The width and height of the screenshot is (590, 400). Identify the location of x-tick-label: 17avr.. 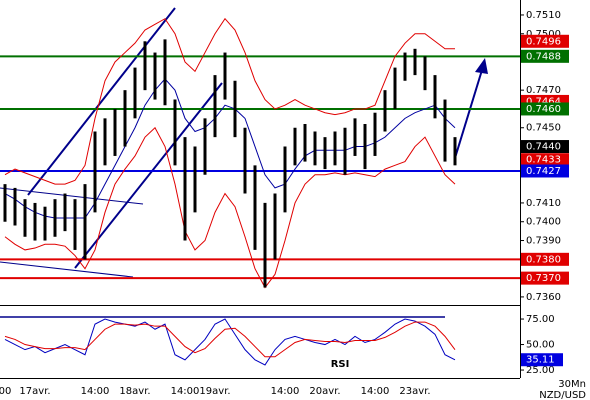
(34, 391).